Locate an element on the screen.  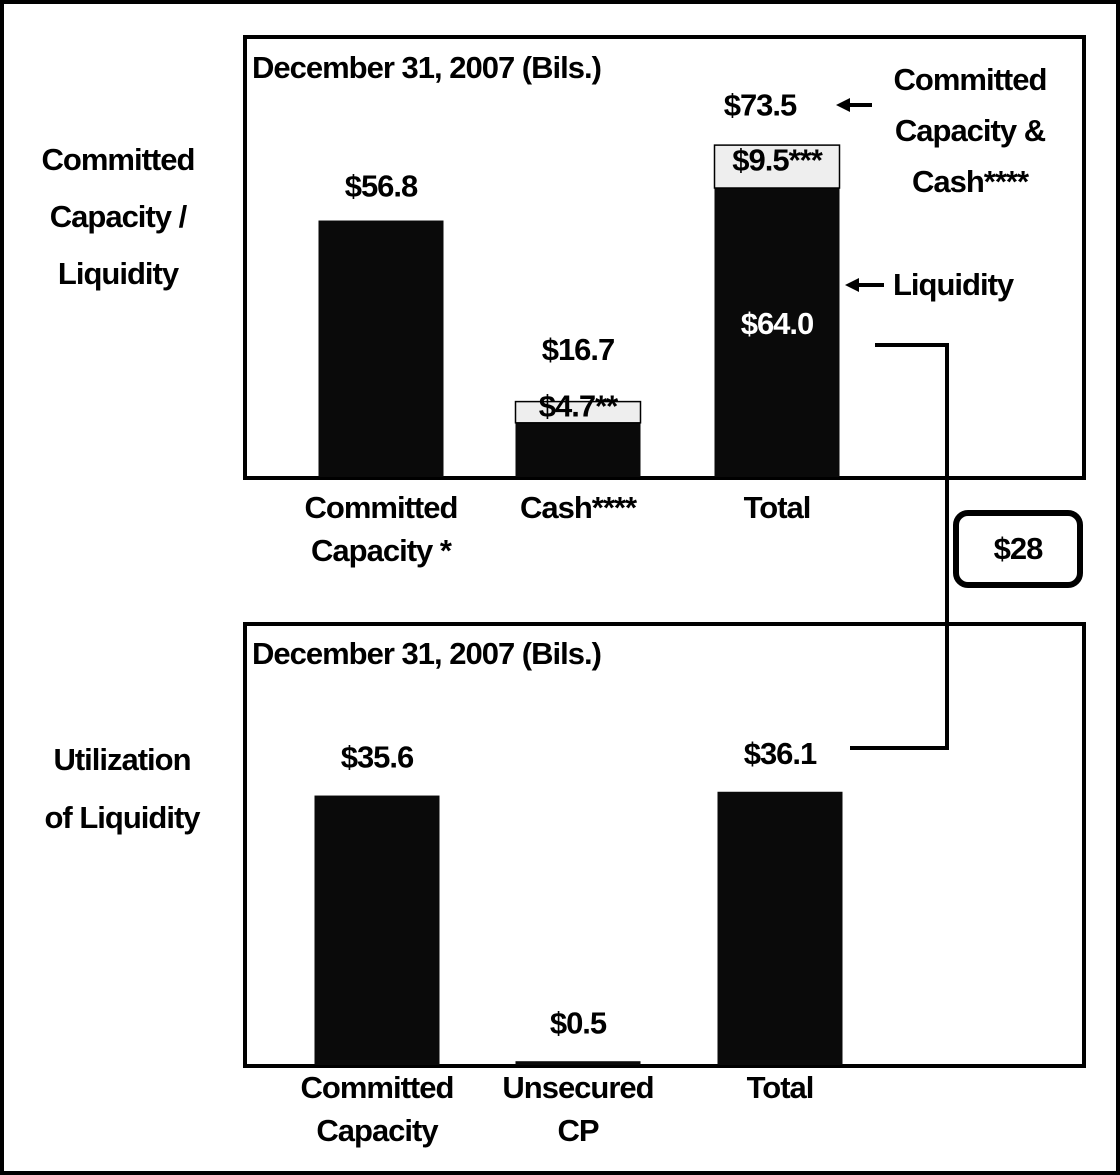
side-label: Committed is located at coordinates (118, 159).